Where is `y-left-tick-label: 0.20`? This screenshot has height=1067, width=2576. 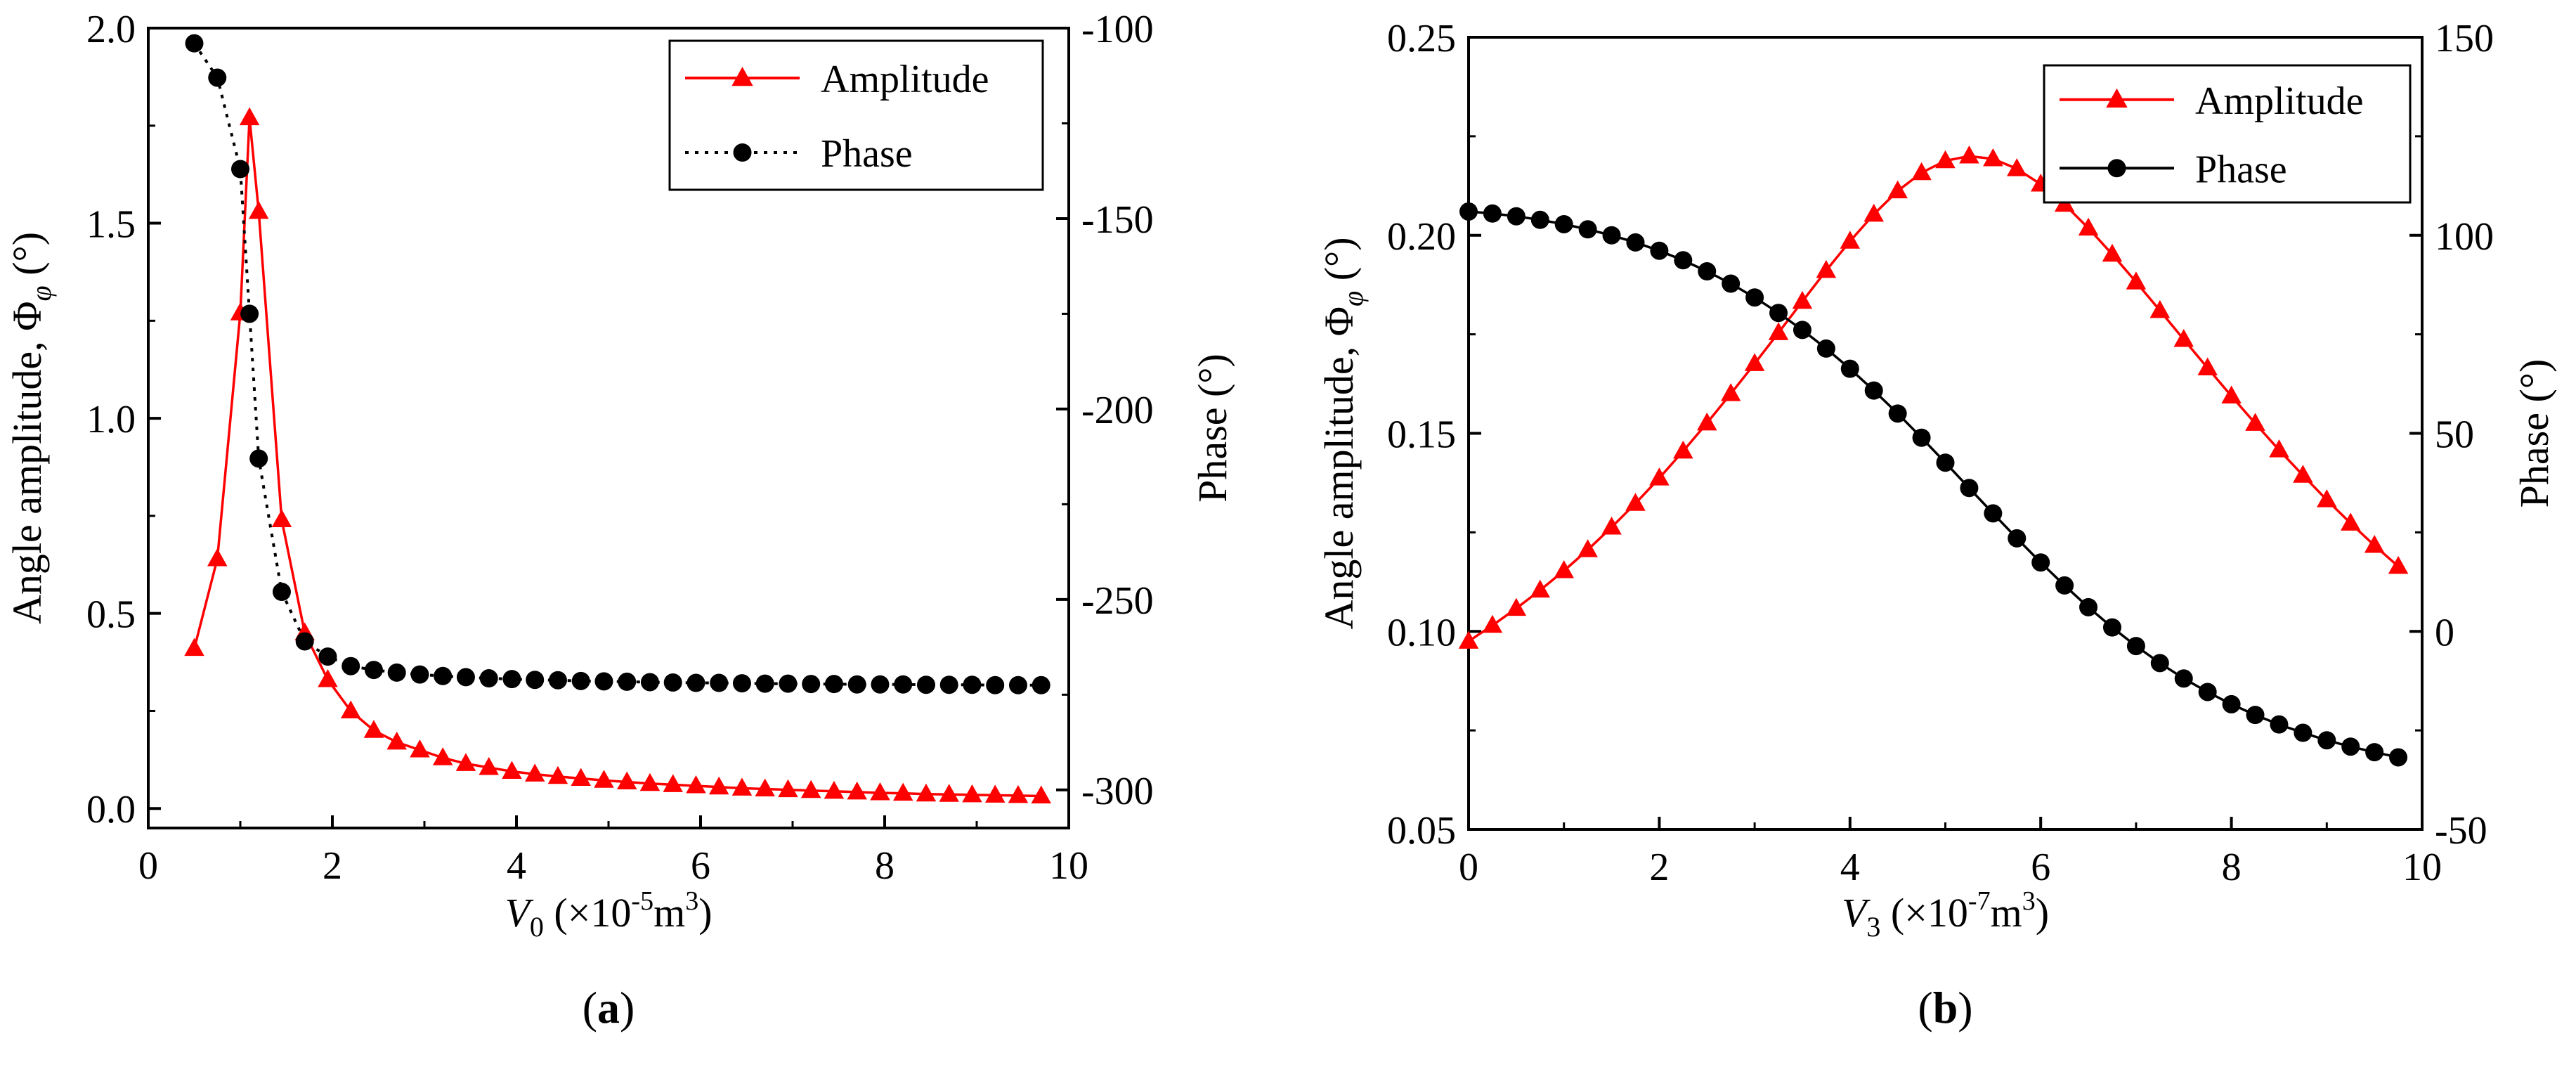 y-left-tick-label: 0.20 is located at coordinates (1421, 237).